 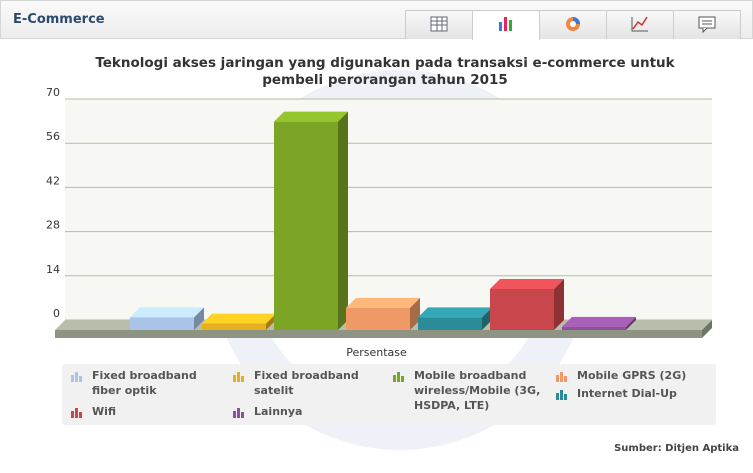 I want to click on legend-label: Lainnya, so click(x=278, y=411).